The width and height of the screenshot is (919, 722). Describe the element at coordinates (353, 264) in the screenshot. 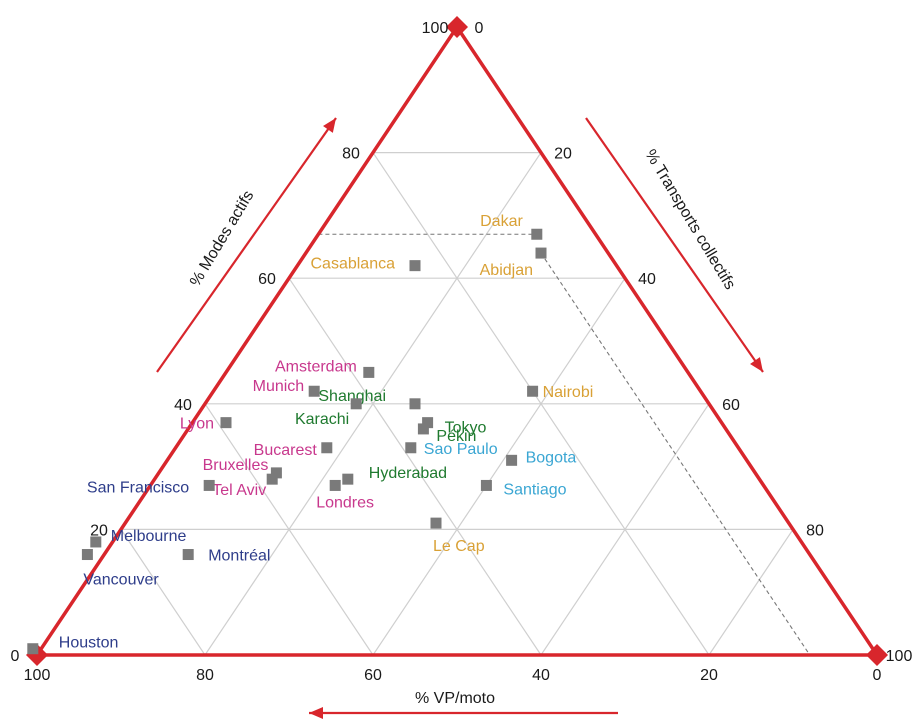

I see `point-label-casablanca: Casablanca` at that location.